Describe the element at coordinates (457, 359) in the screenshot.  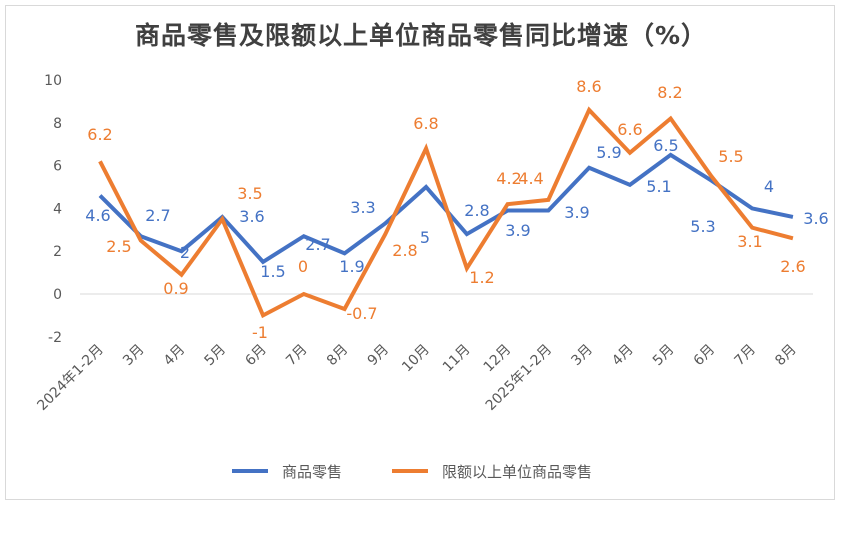
I see `x-tick-label: 11月` at that location.